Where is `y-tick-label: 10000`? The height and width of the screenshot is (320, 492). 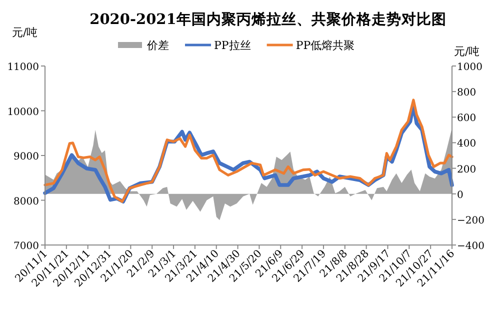
y-tick-label: 10000 is located at coordinates (23, 112).